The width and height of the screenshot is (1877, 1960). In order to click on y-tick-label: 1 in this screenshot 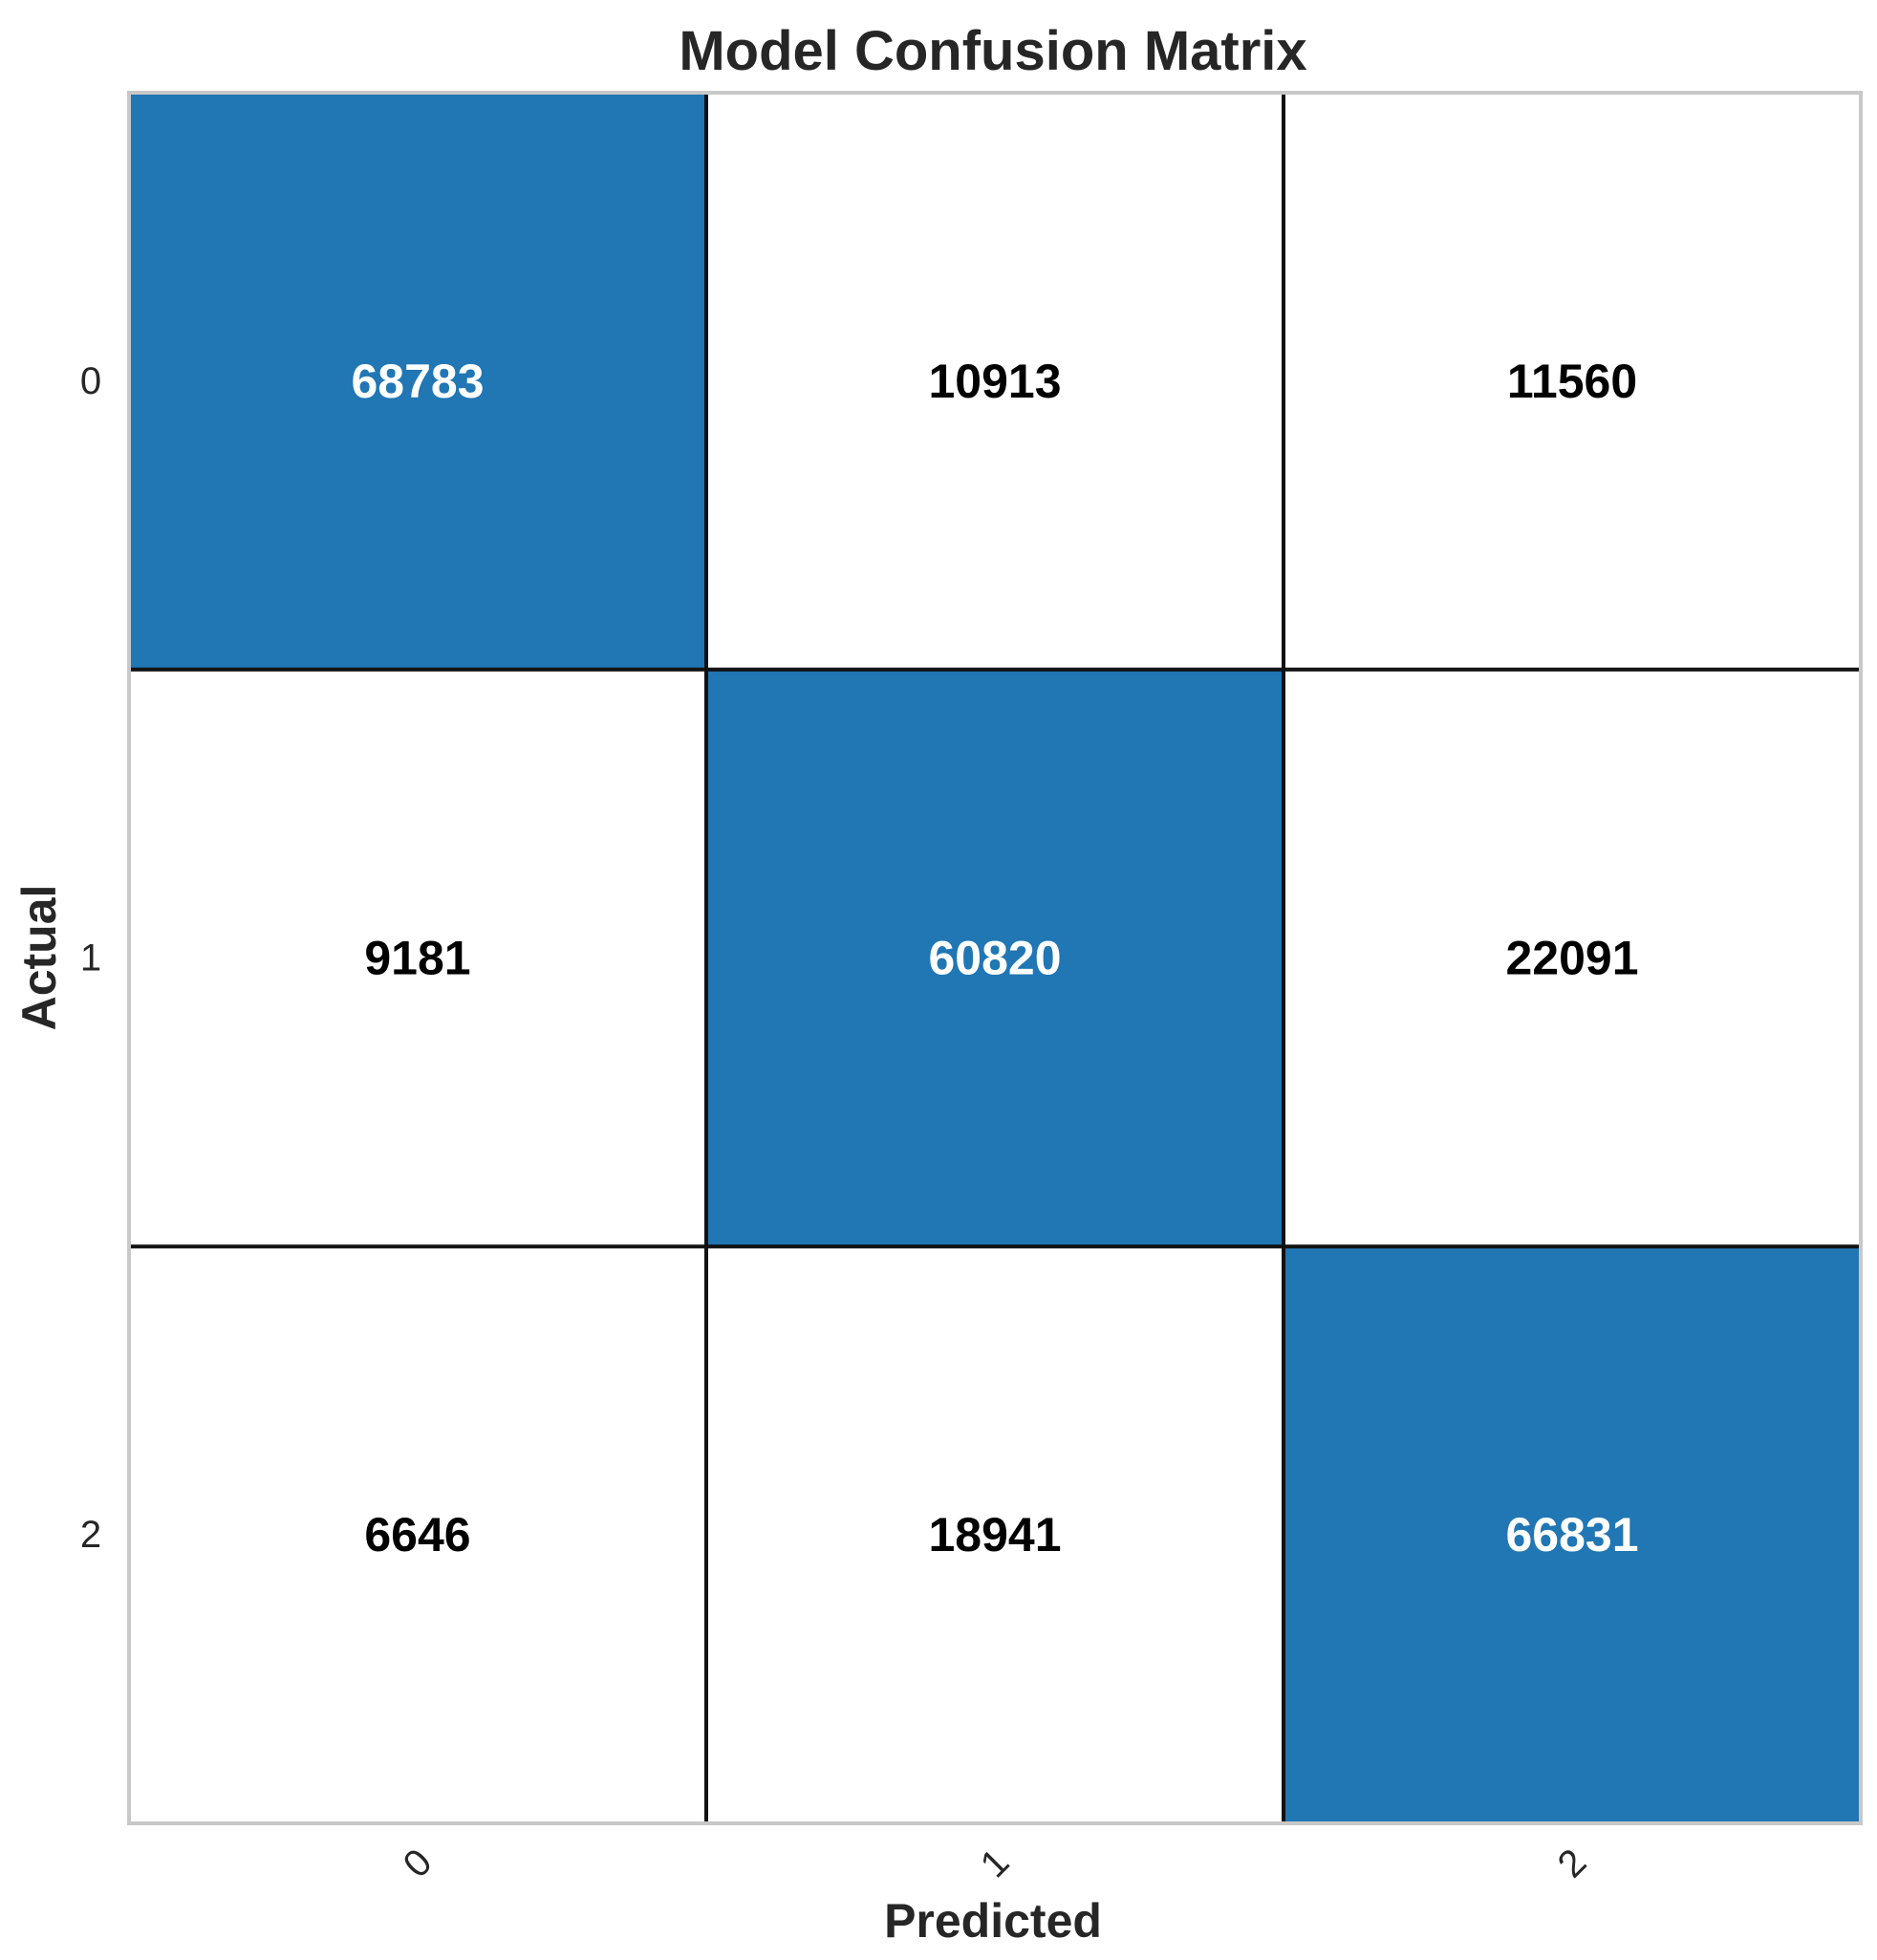, I will do `click(90, 959)`.